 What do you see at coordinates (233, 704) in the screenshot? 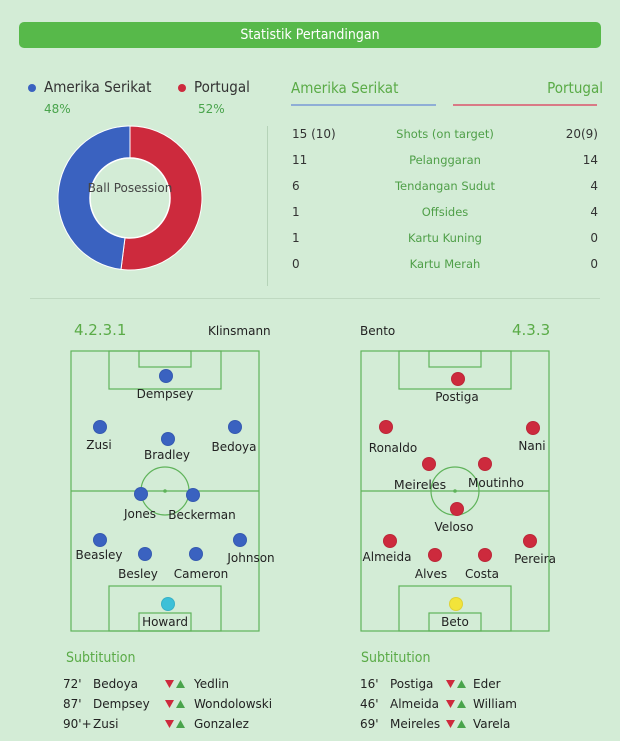
I see `sub-player-in: Wondolowski` at bounding box center [233, 704].